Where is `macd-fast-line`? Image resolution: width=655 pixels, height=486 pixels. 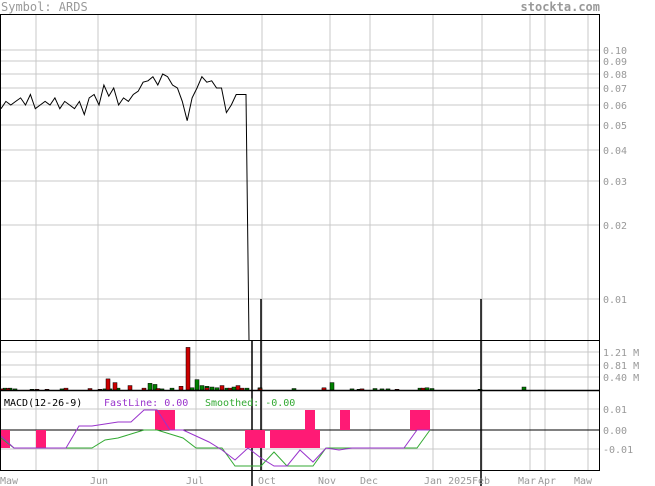 macd-fast-line is located at coordinates (215, 438).